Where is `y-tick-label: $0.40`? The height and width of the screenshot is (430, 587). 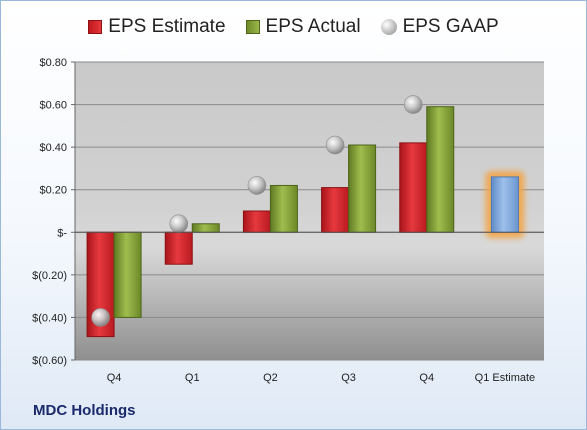 y-tick-label: $0.40 is located at coordinates (53, 148).